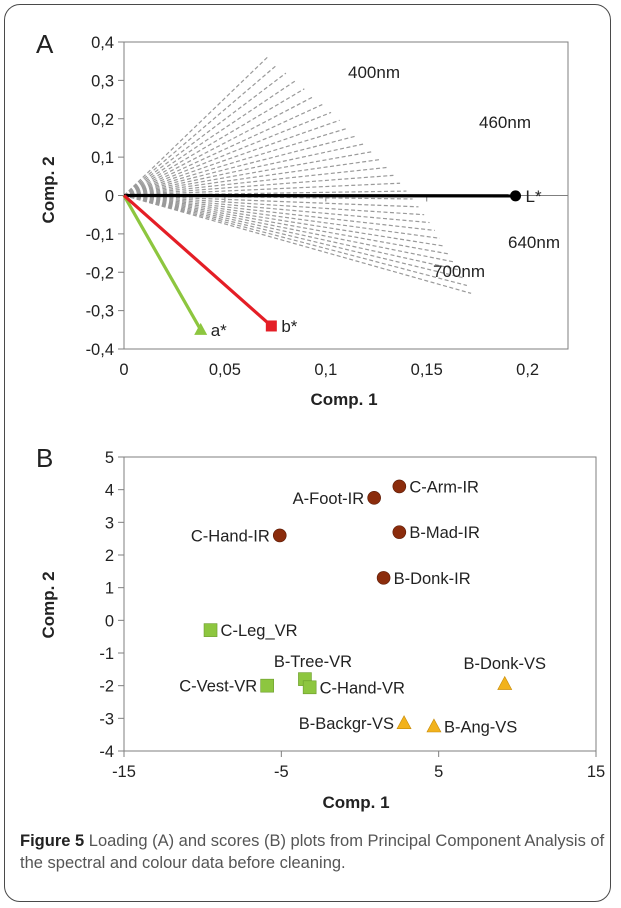 The height and width of the screenshot is (908, 621). Describe the element at coordinates (102, 158) in the screenshot. I see `y-tick-label: 0,1` at that location.